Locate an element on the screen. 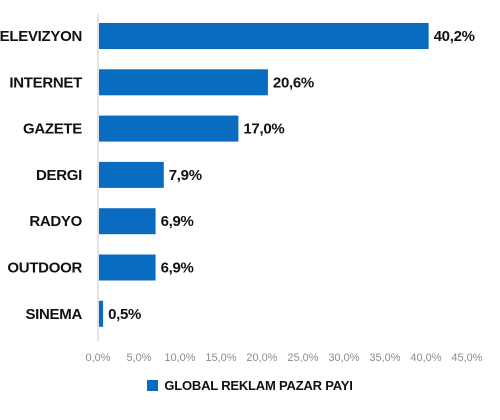  value-label: 40,2% is located at coordinates (454, 36).